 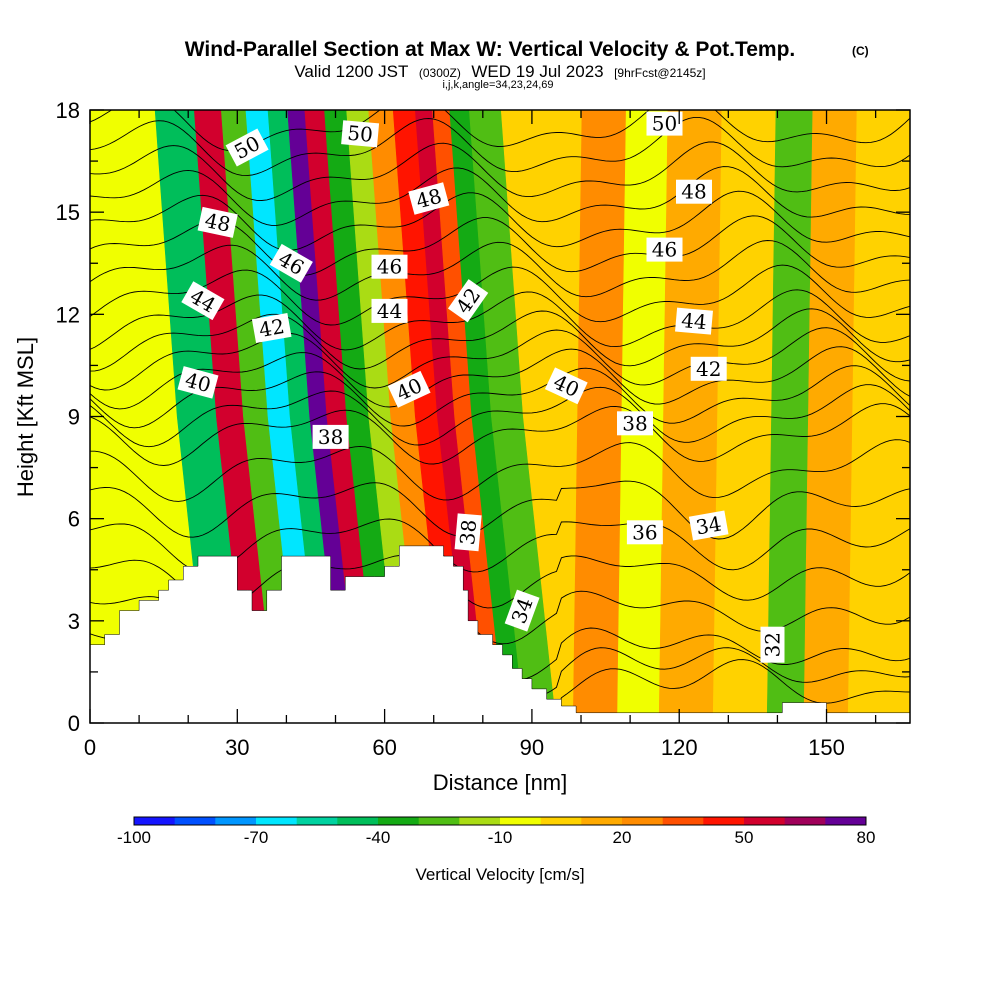 What do you see at coordinates (679, 747) in the screenshot?
I see `x-tick-label: 120` at bounding box center [679, 747].